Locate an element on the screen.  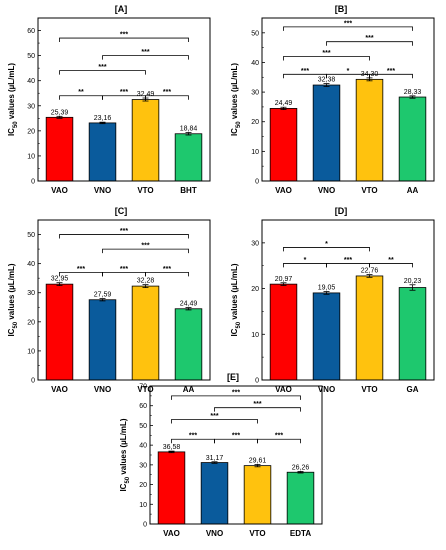
chart-title: [A] is located at coordinates (121, 9).